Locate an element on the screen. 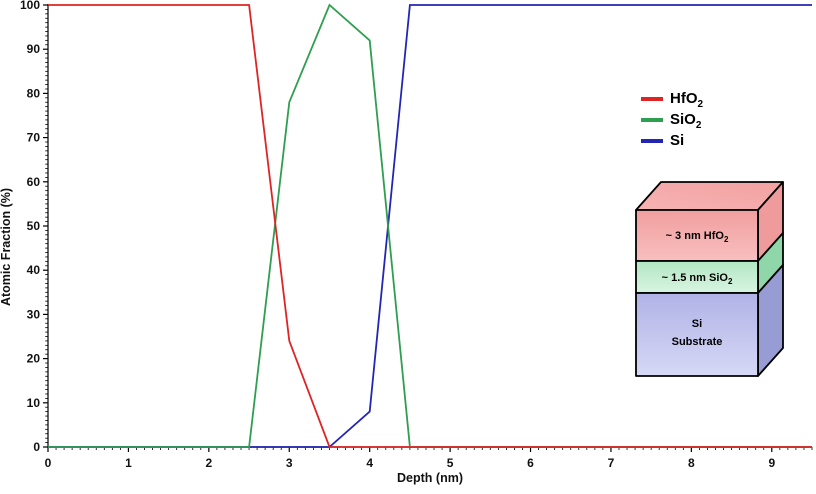 The width and height of the screenshot is (816, 494). x-tick-label: 1 is located at coordinates (128, 463).